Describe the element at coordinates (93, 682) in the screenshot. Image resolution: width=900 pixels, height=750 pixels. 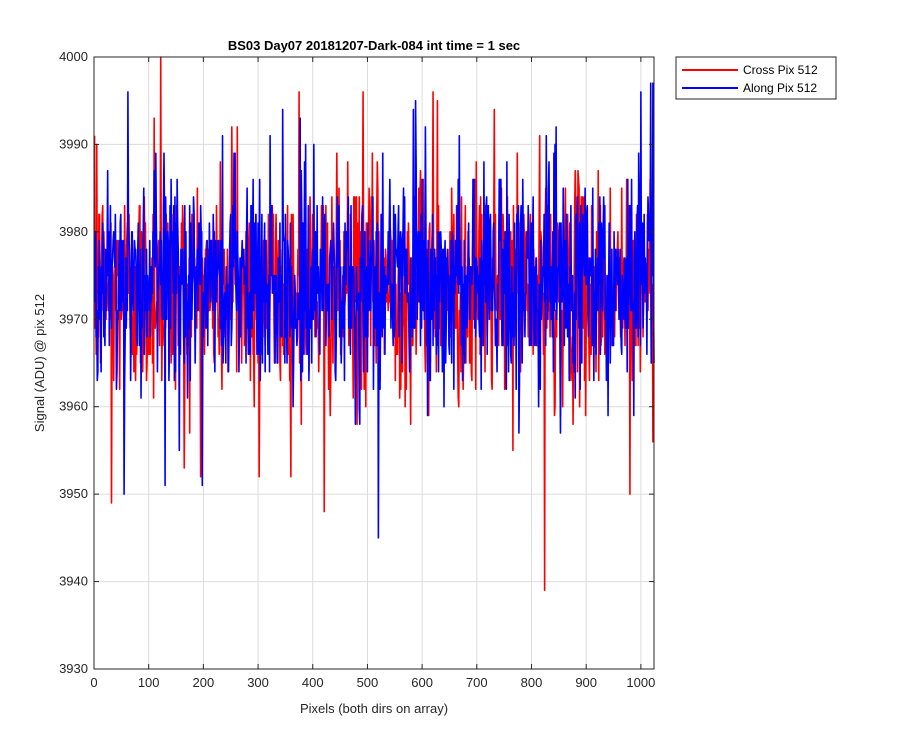
I see `x-tick-label: 0` at that location.